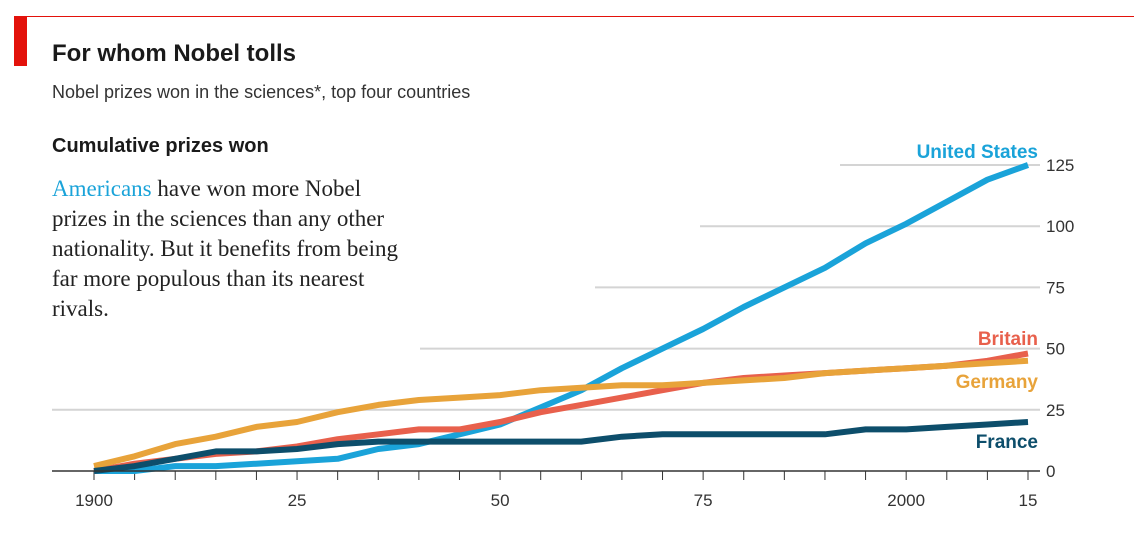 The width and height of the screenshot is (1134, 544). Describe the element at coordinates (1008, 339) in the screenshot. I see `series-label: Britain` at that location.